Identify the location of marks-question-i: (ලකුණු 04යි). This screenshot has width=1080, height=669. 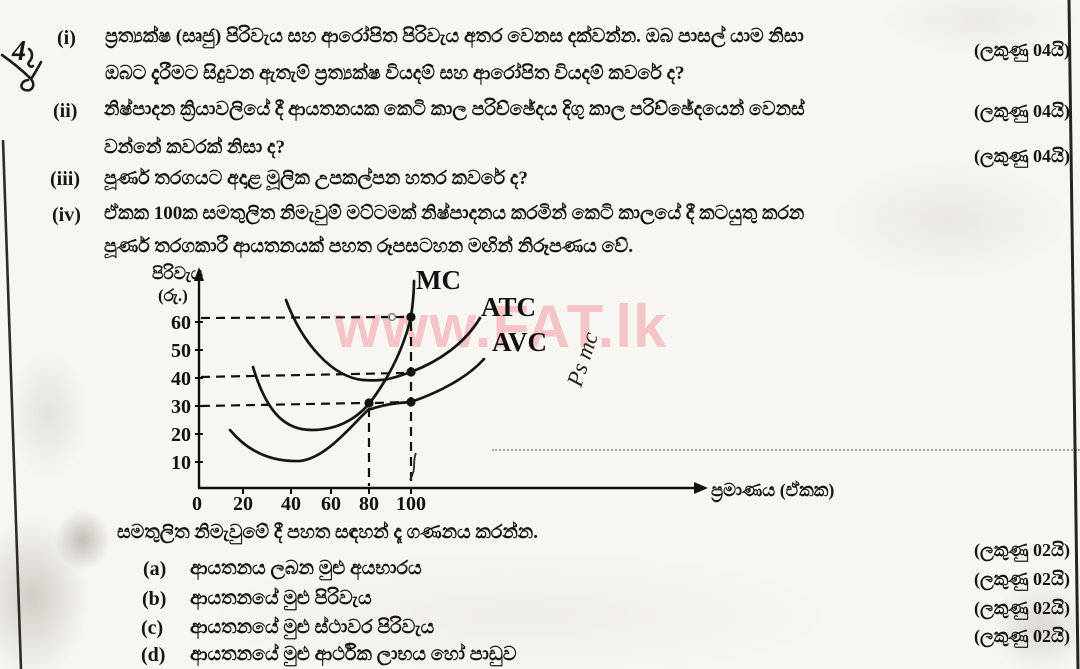
(1022, 50).